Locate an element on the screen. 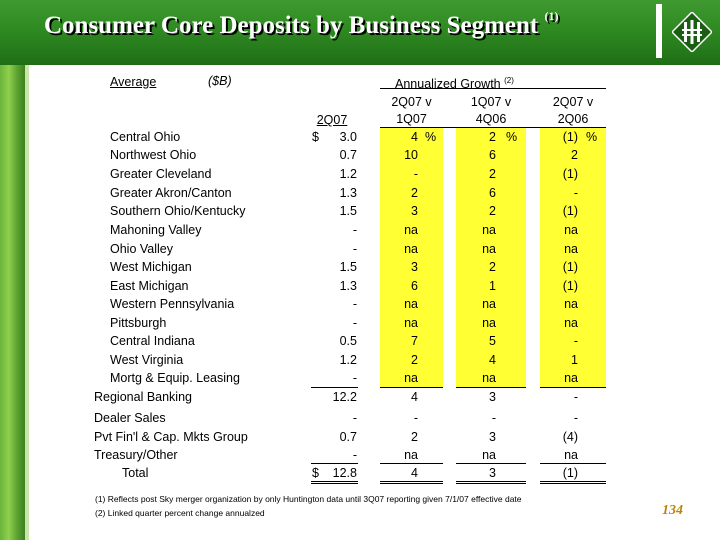 This screenshot has height=540, width=720. row-label: Western Pennsylvania is located at coordinates (172, 304).